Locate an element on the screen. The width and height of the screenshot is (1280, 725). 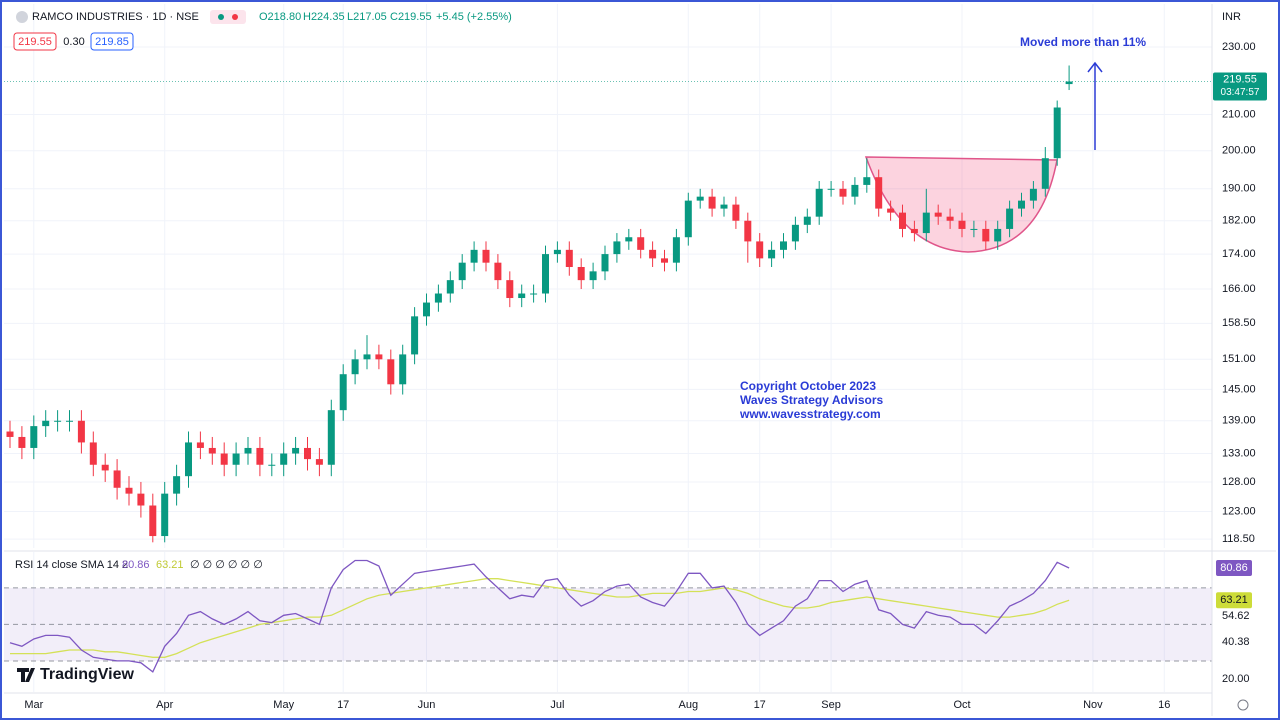
buy-box is located at coordinates (112, 41).